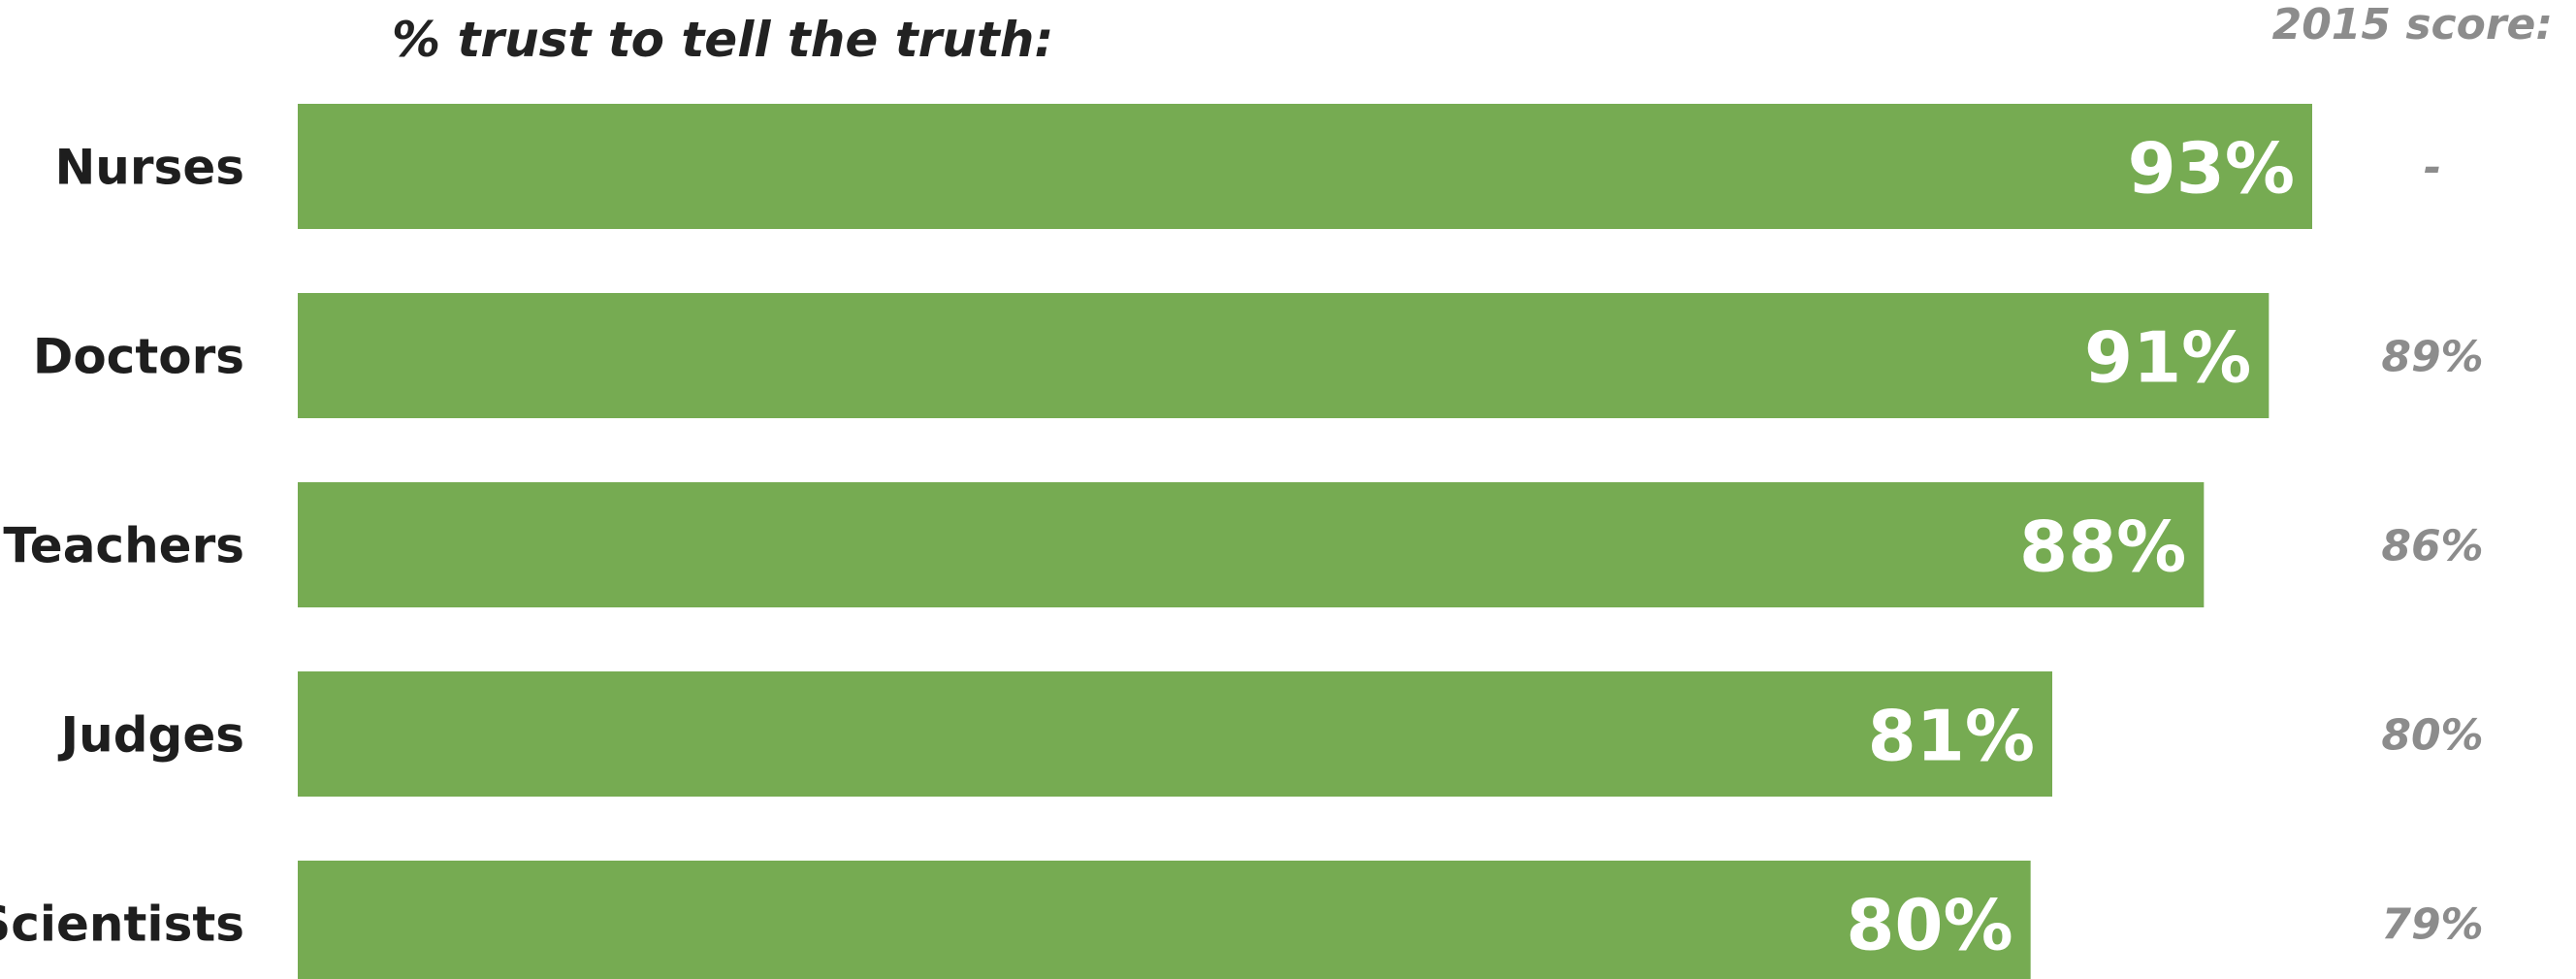 The height and width of the screenshot is (979, 2576). I want to click on value-label-judges: 81%, so click(1951, 737).